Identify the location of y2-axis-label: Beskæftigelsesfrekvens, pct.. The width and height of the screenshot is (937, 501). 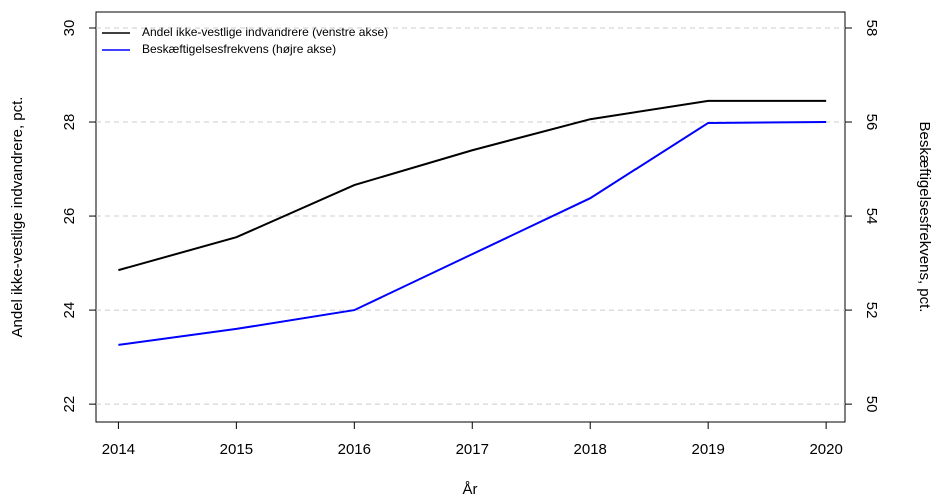
(924, 217).